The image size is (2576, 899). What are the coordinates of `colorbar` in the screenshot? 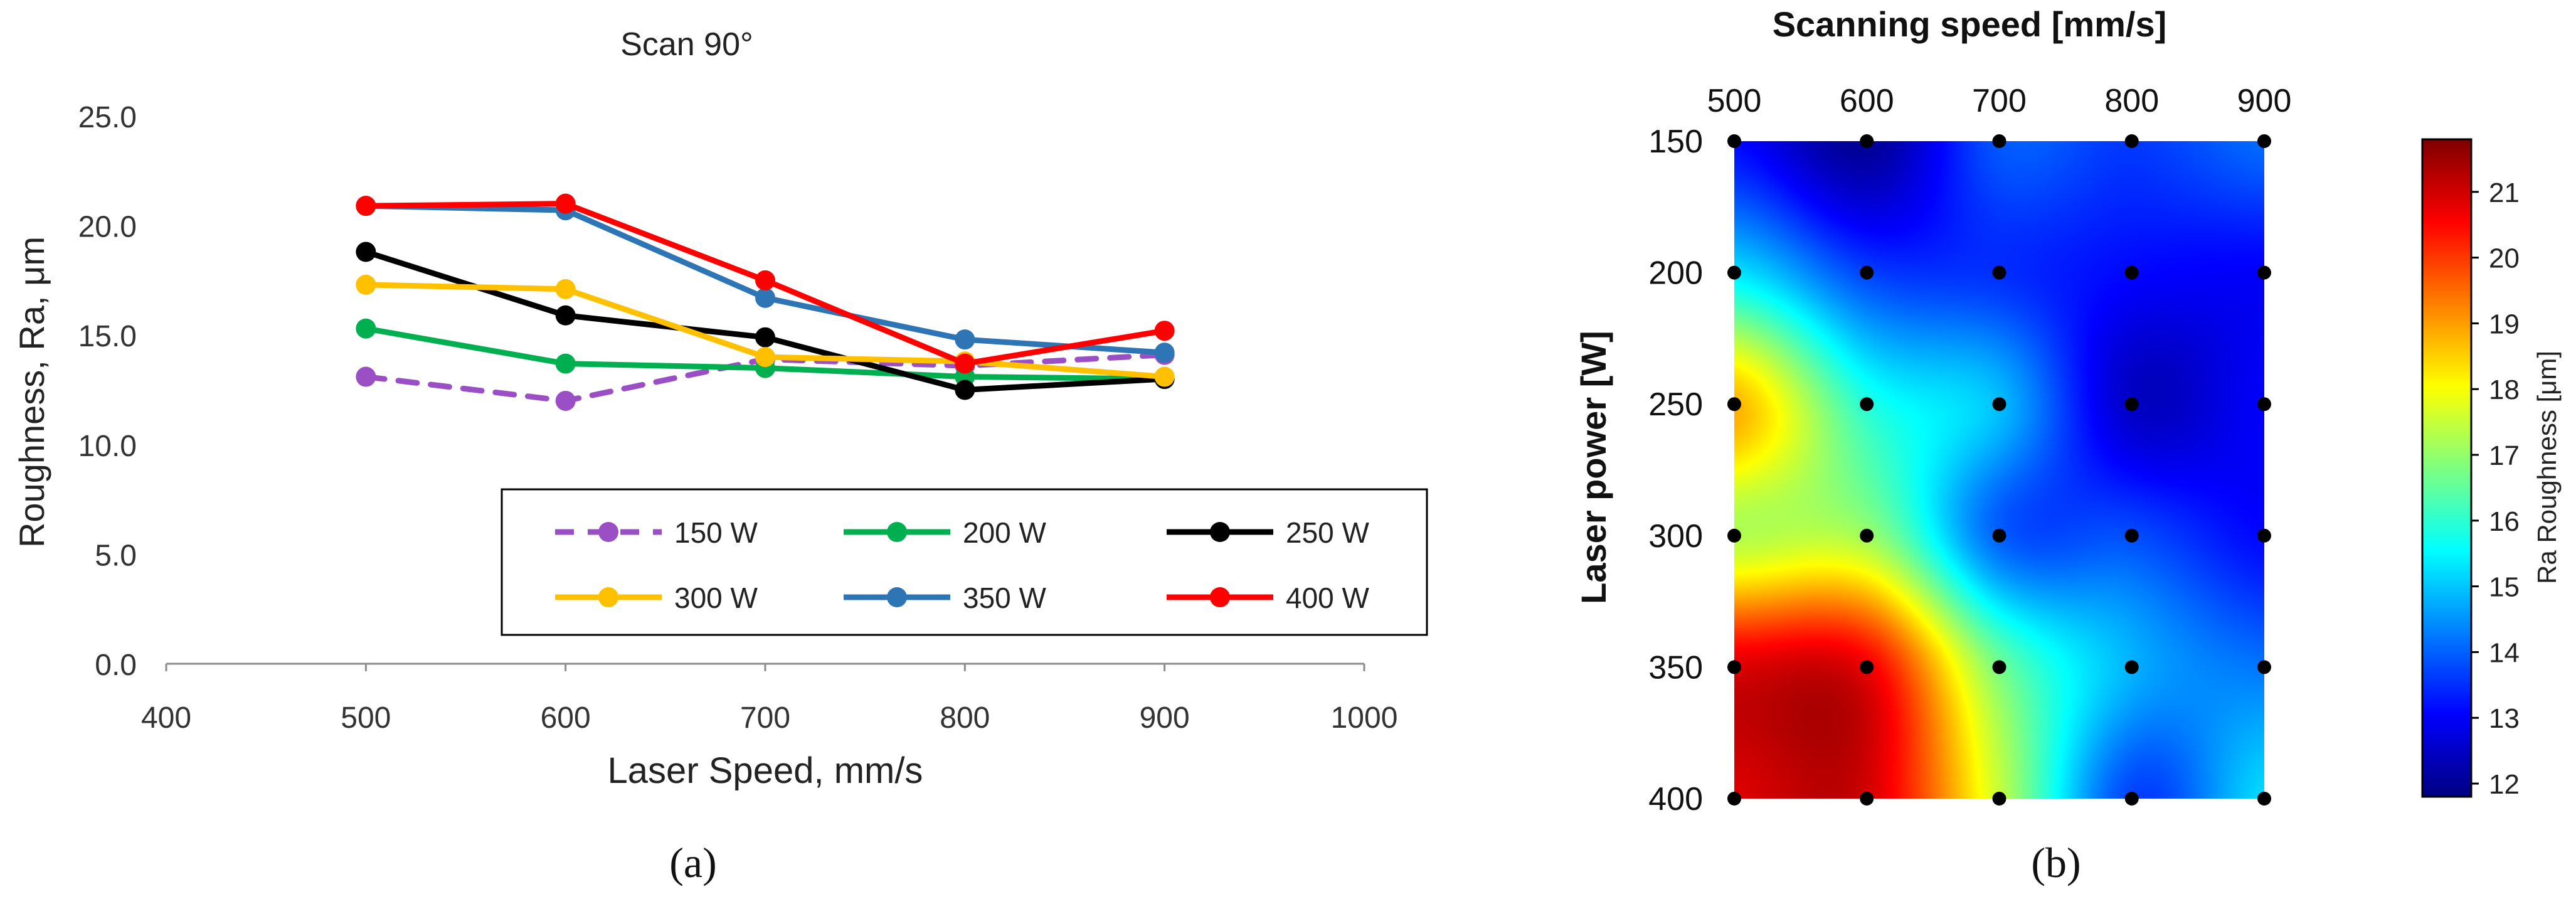 It's located at (2446, 468).